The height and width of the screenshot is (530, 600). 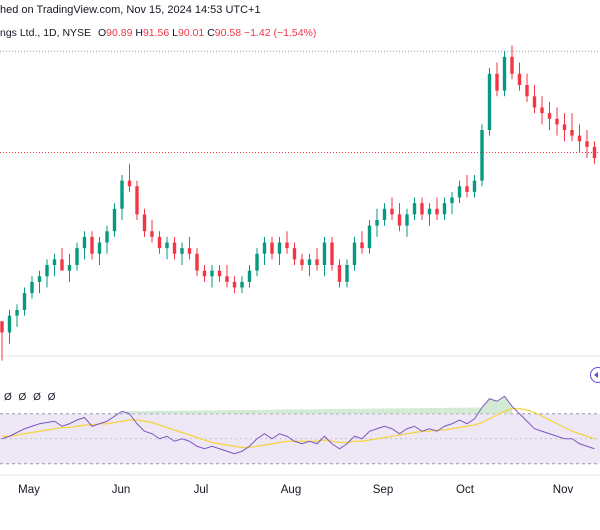 I want to click on x-axis-label-oct: Oct, so click(x=465, y=490).